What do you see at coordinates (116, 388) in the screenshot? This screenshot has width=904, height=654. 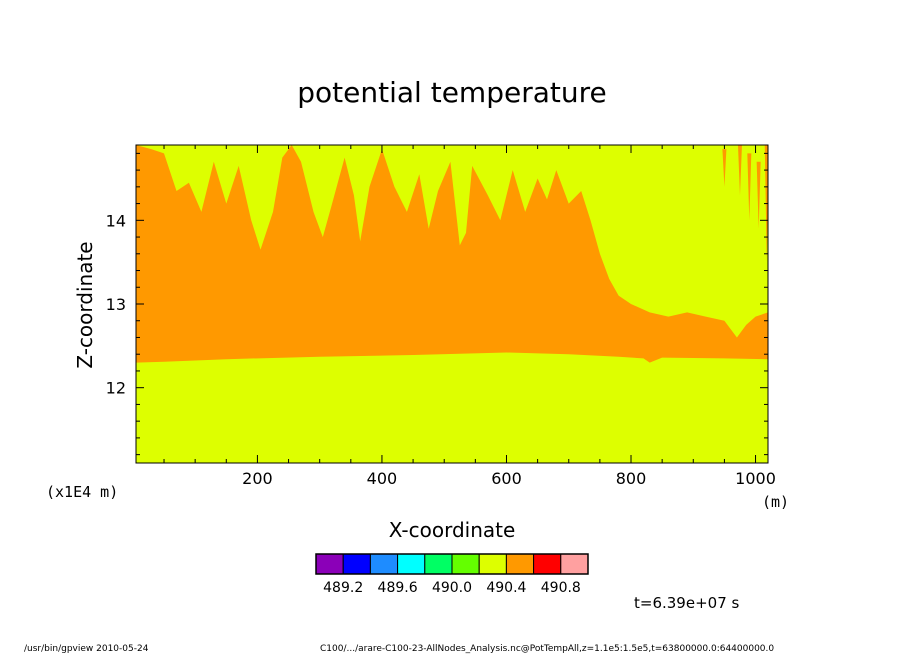 I see `y-tick-label-12: 12` at bounding box center [116, 388].